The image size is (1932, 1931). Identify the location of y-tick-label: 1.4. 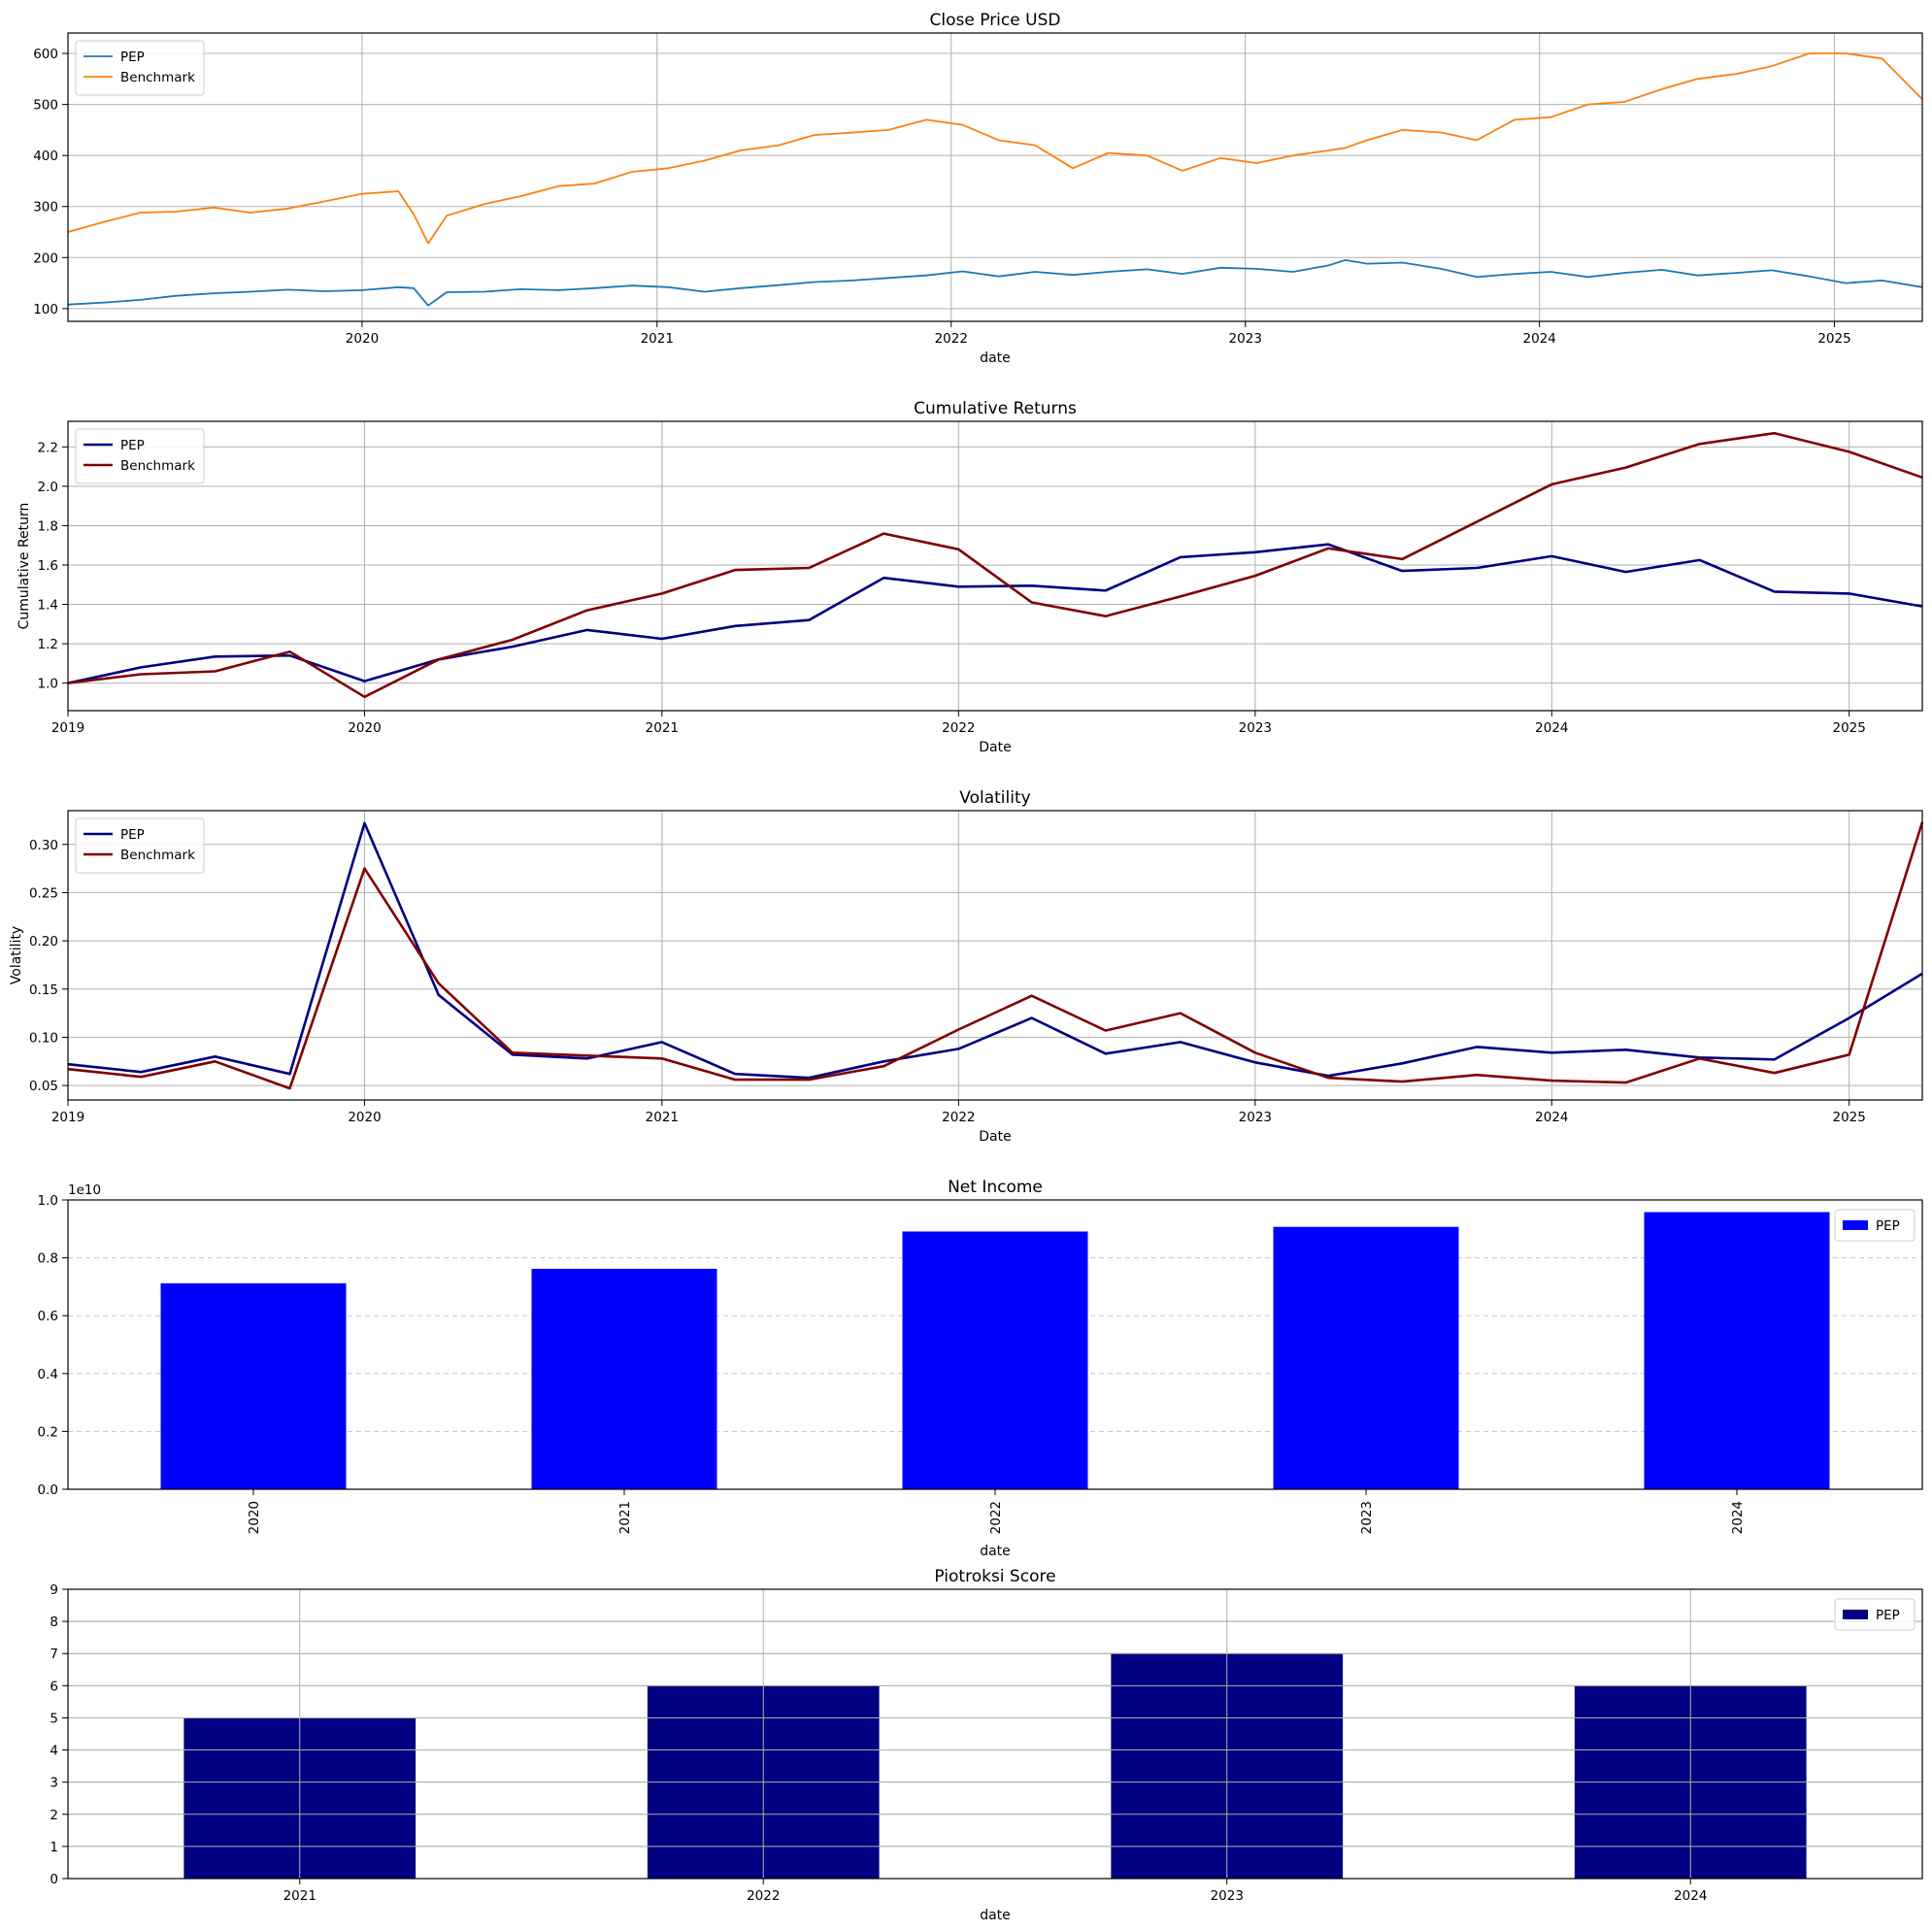
(48, 606).